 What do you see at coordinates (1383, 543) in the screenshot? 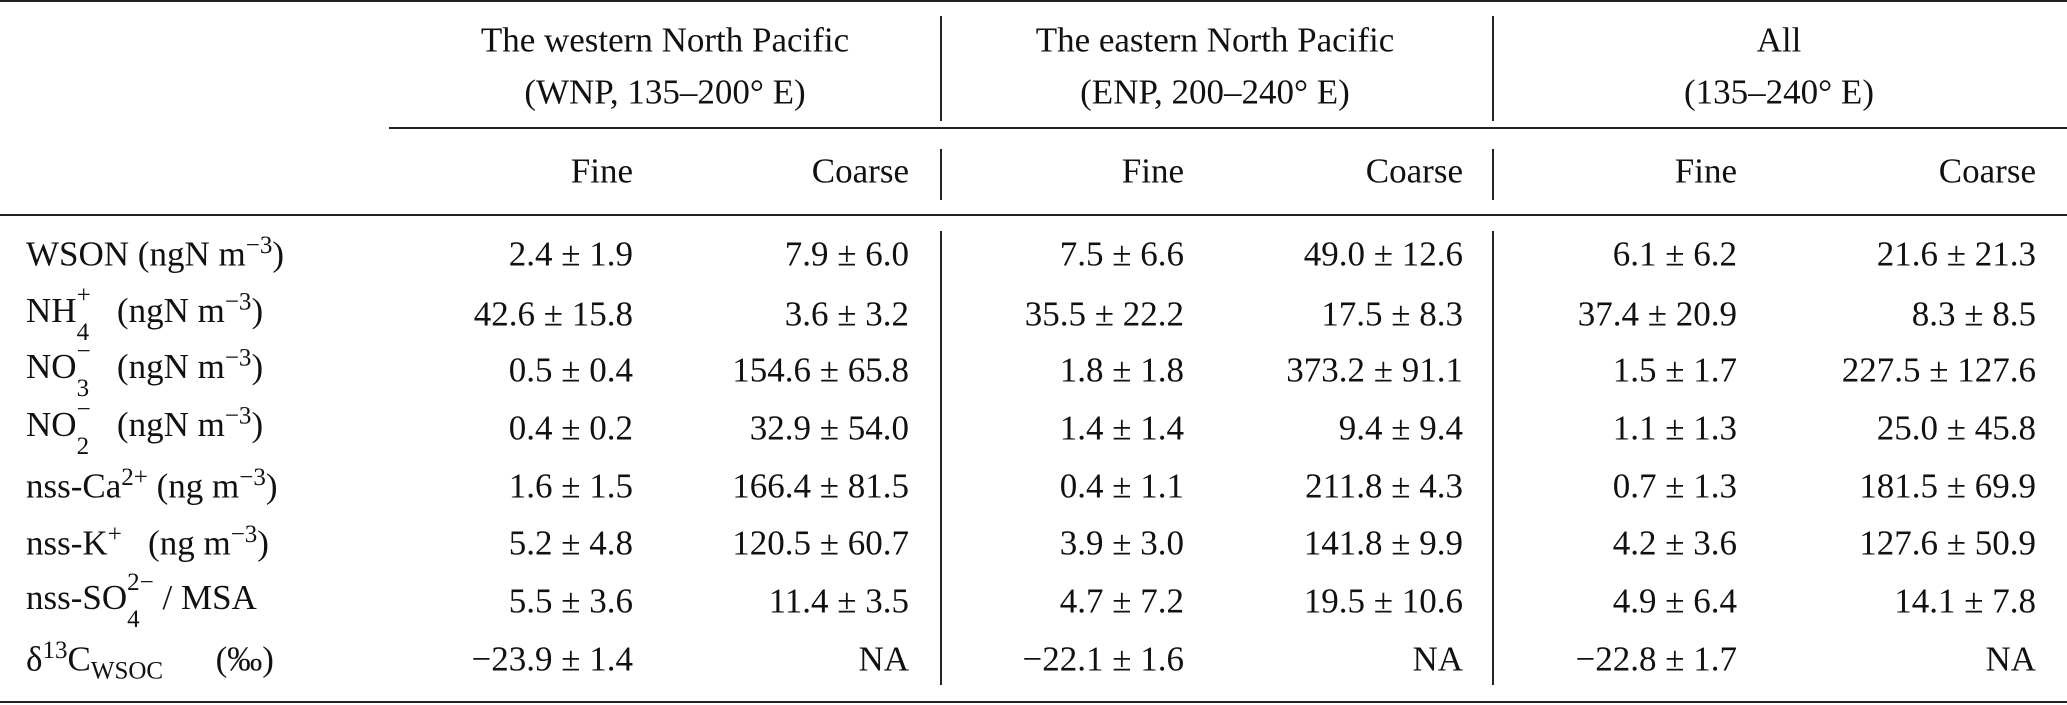
I see `cell: 141.8 ± 9.9` at bounding box center [1383, 543].